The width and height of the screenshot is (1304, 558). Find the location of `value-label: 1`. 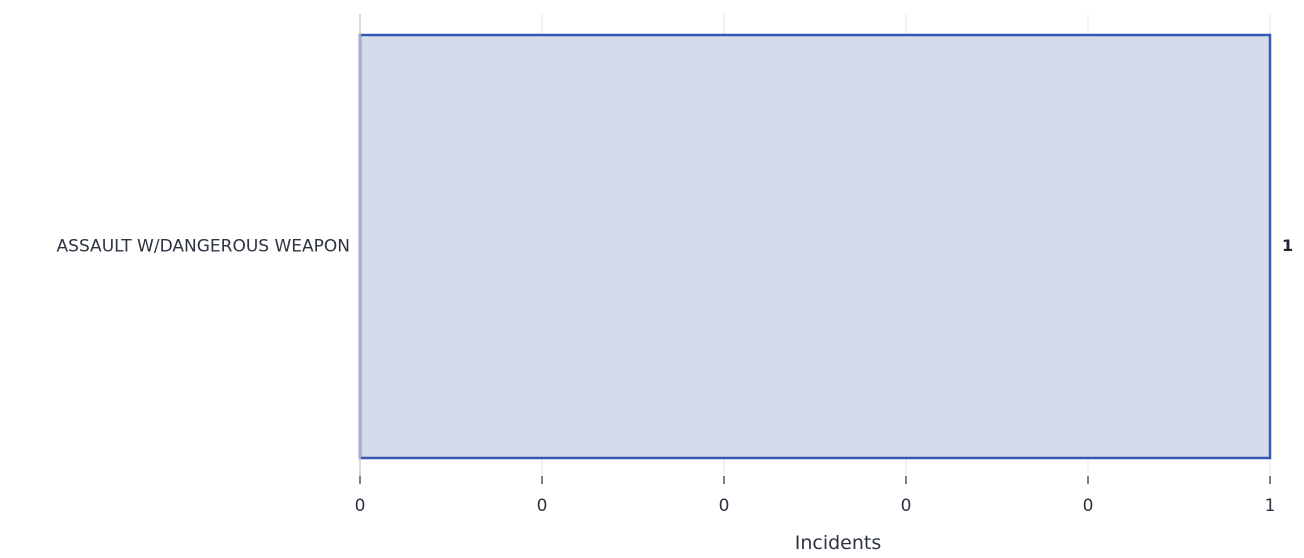

value-label: 1 is located at coordinates (1287, 245).